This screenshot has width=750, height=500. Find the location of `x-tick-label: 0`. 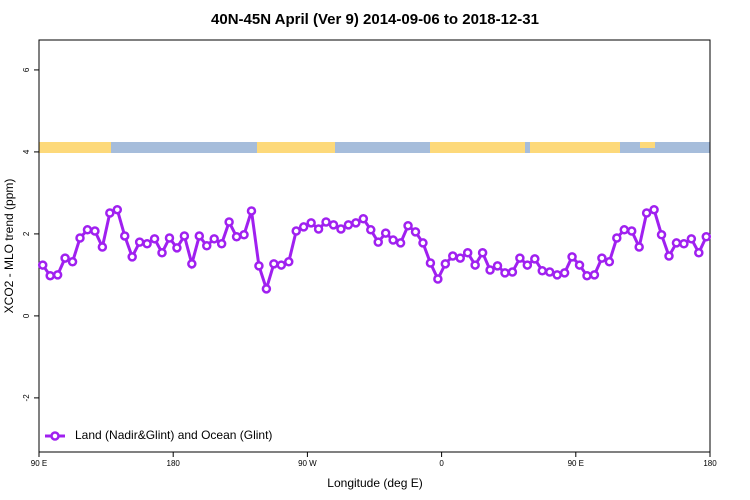

x-tick-label: 0 is located at coordinates (441, 463).